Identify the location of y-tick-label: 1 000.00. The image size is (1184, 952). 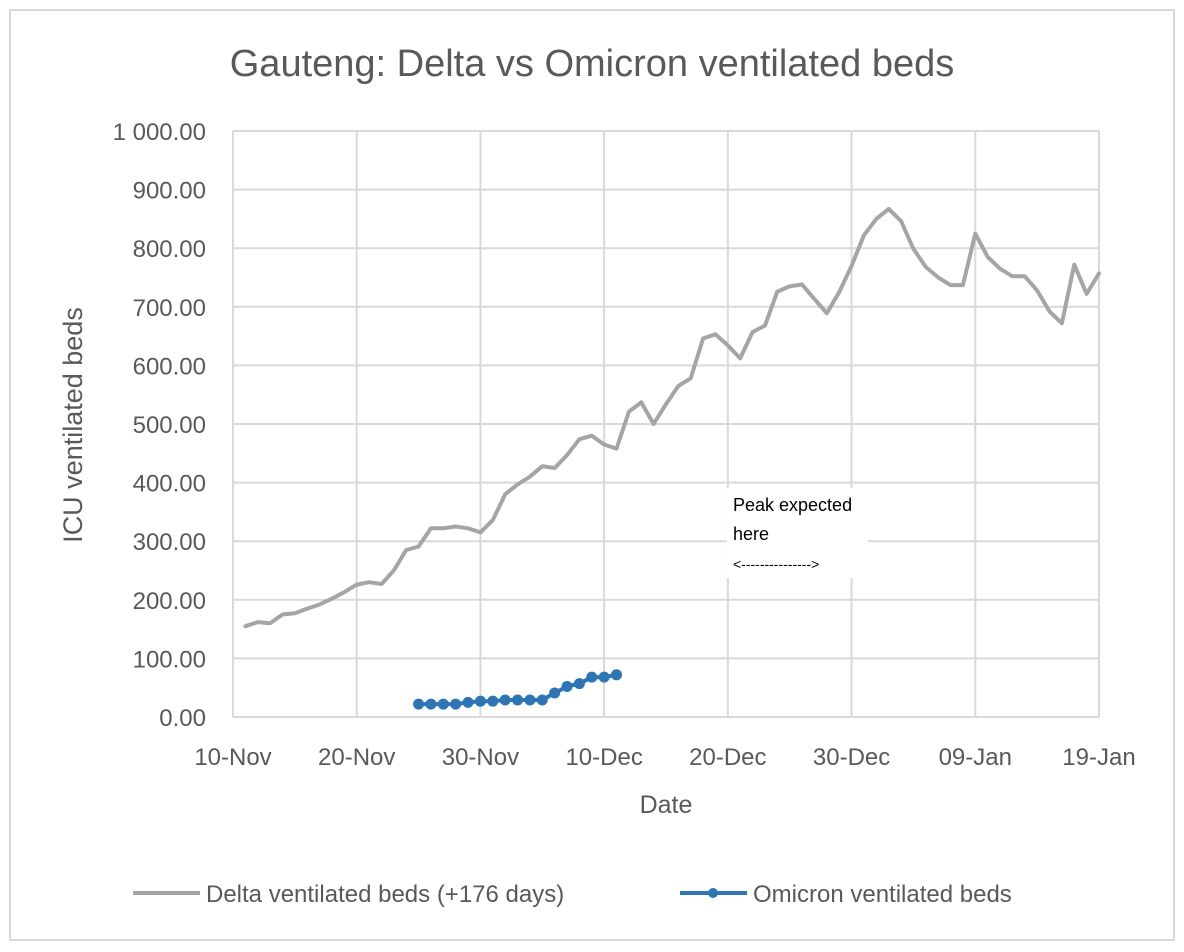
(159, 132).